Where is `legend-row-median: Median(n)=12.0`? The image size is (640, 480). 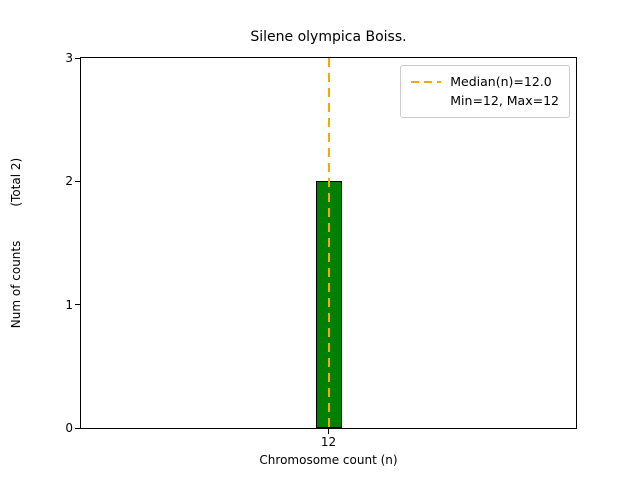
legend-row-median: Median(n)=12.0 is located at coordinates (485, 81).